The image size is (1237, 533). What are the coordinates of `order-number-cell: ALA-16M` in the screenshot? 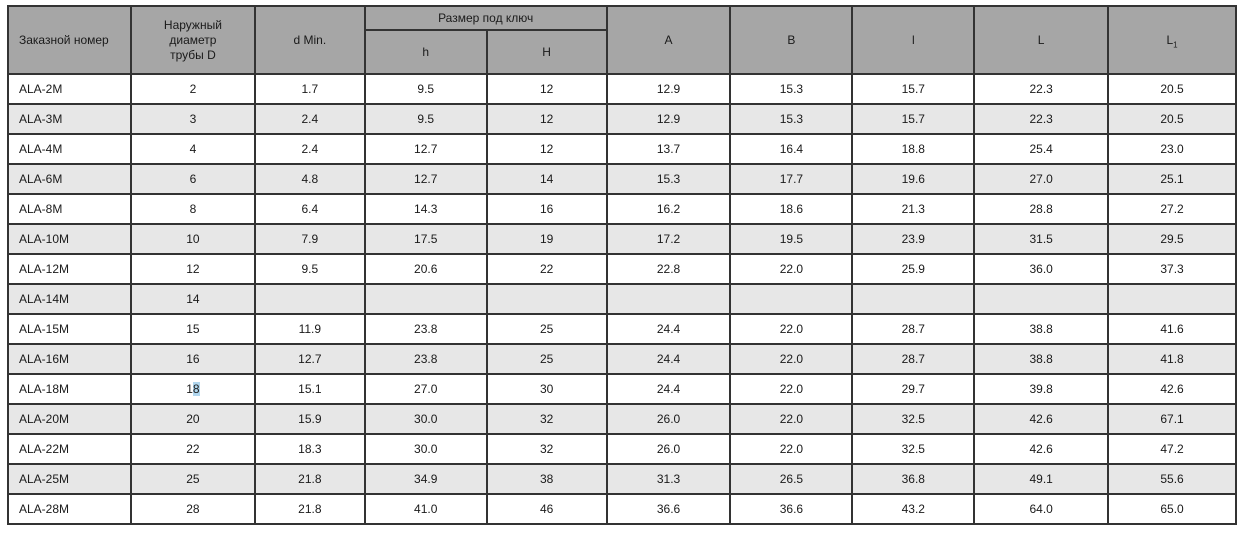 It's located at (69, 359).